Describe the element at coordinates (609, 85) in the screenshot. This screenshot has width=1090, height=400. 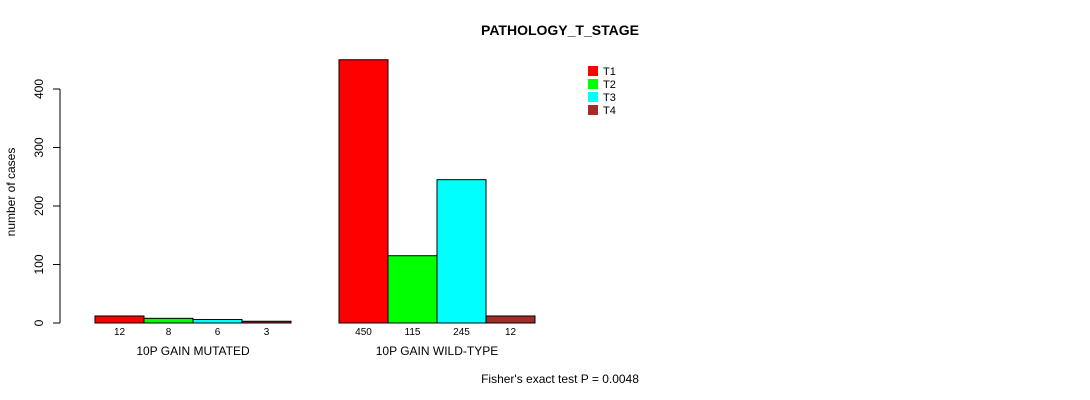
I see `legend-label-t2: T2` at that location.